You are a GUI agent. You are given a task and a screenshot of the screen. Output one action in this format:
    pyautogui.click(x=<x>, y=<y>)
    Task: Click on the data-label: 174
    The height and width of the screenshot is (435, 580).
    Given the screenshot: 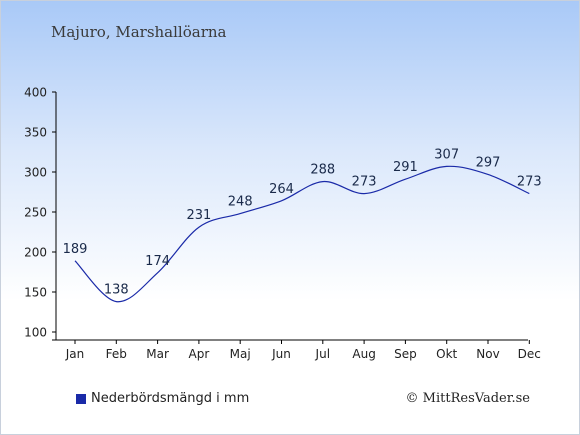 What is the action you would take?
    pyautogui.click(x=157, y=261)
    